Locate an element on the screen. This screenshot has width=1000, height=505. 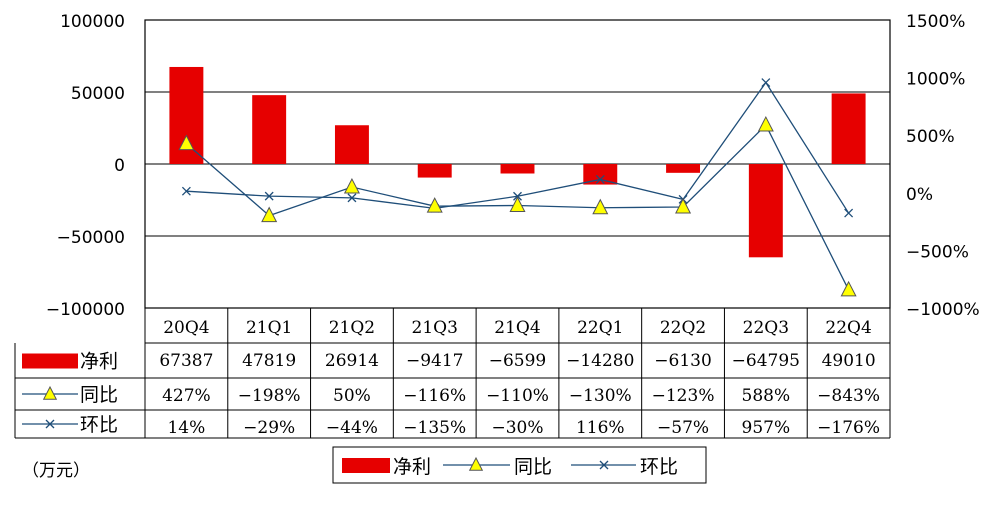
legend is located at coordinates (519, 465).